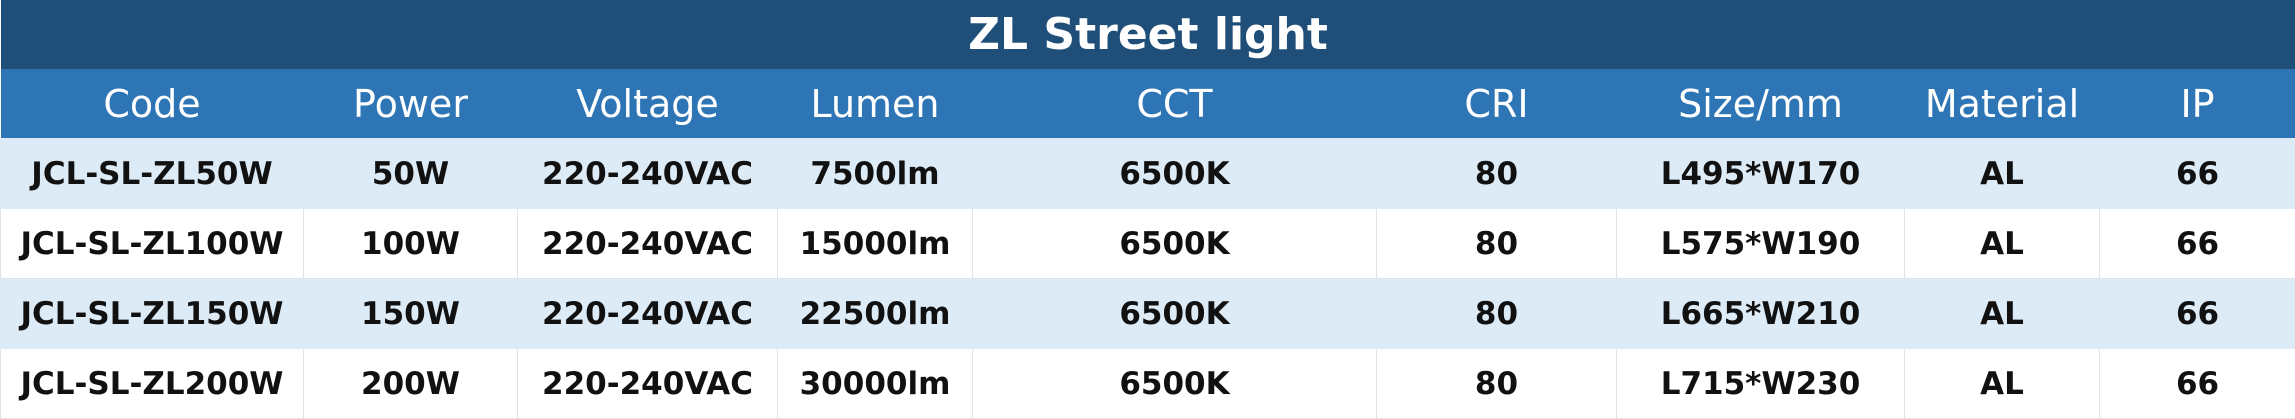 The width and height of the screenshot is (2295, 419). Describe the element at coordinates (152, 104) in the screenshot. I see `column-header: Code` at that location.